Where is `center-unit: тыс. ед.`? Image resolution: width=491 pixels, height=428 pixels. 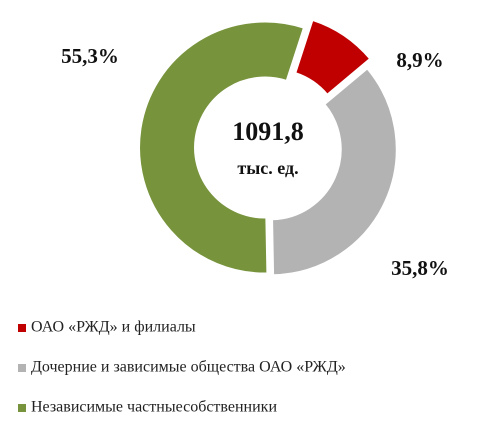 center-unit: тыс. ед. is located at coordinates (267, 168).